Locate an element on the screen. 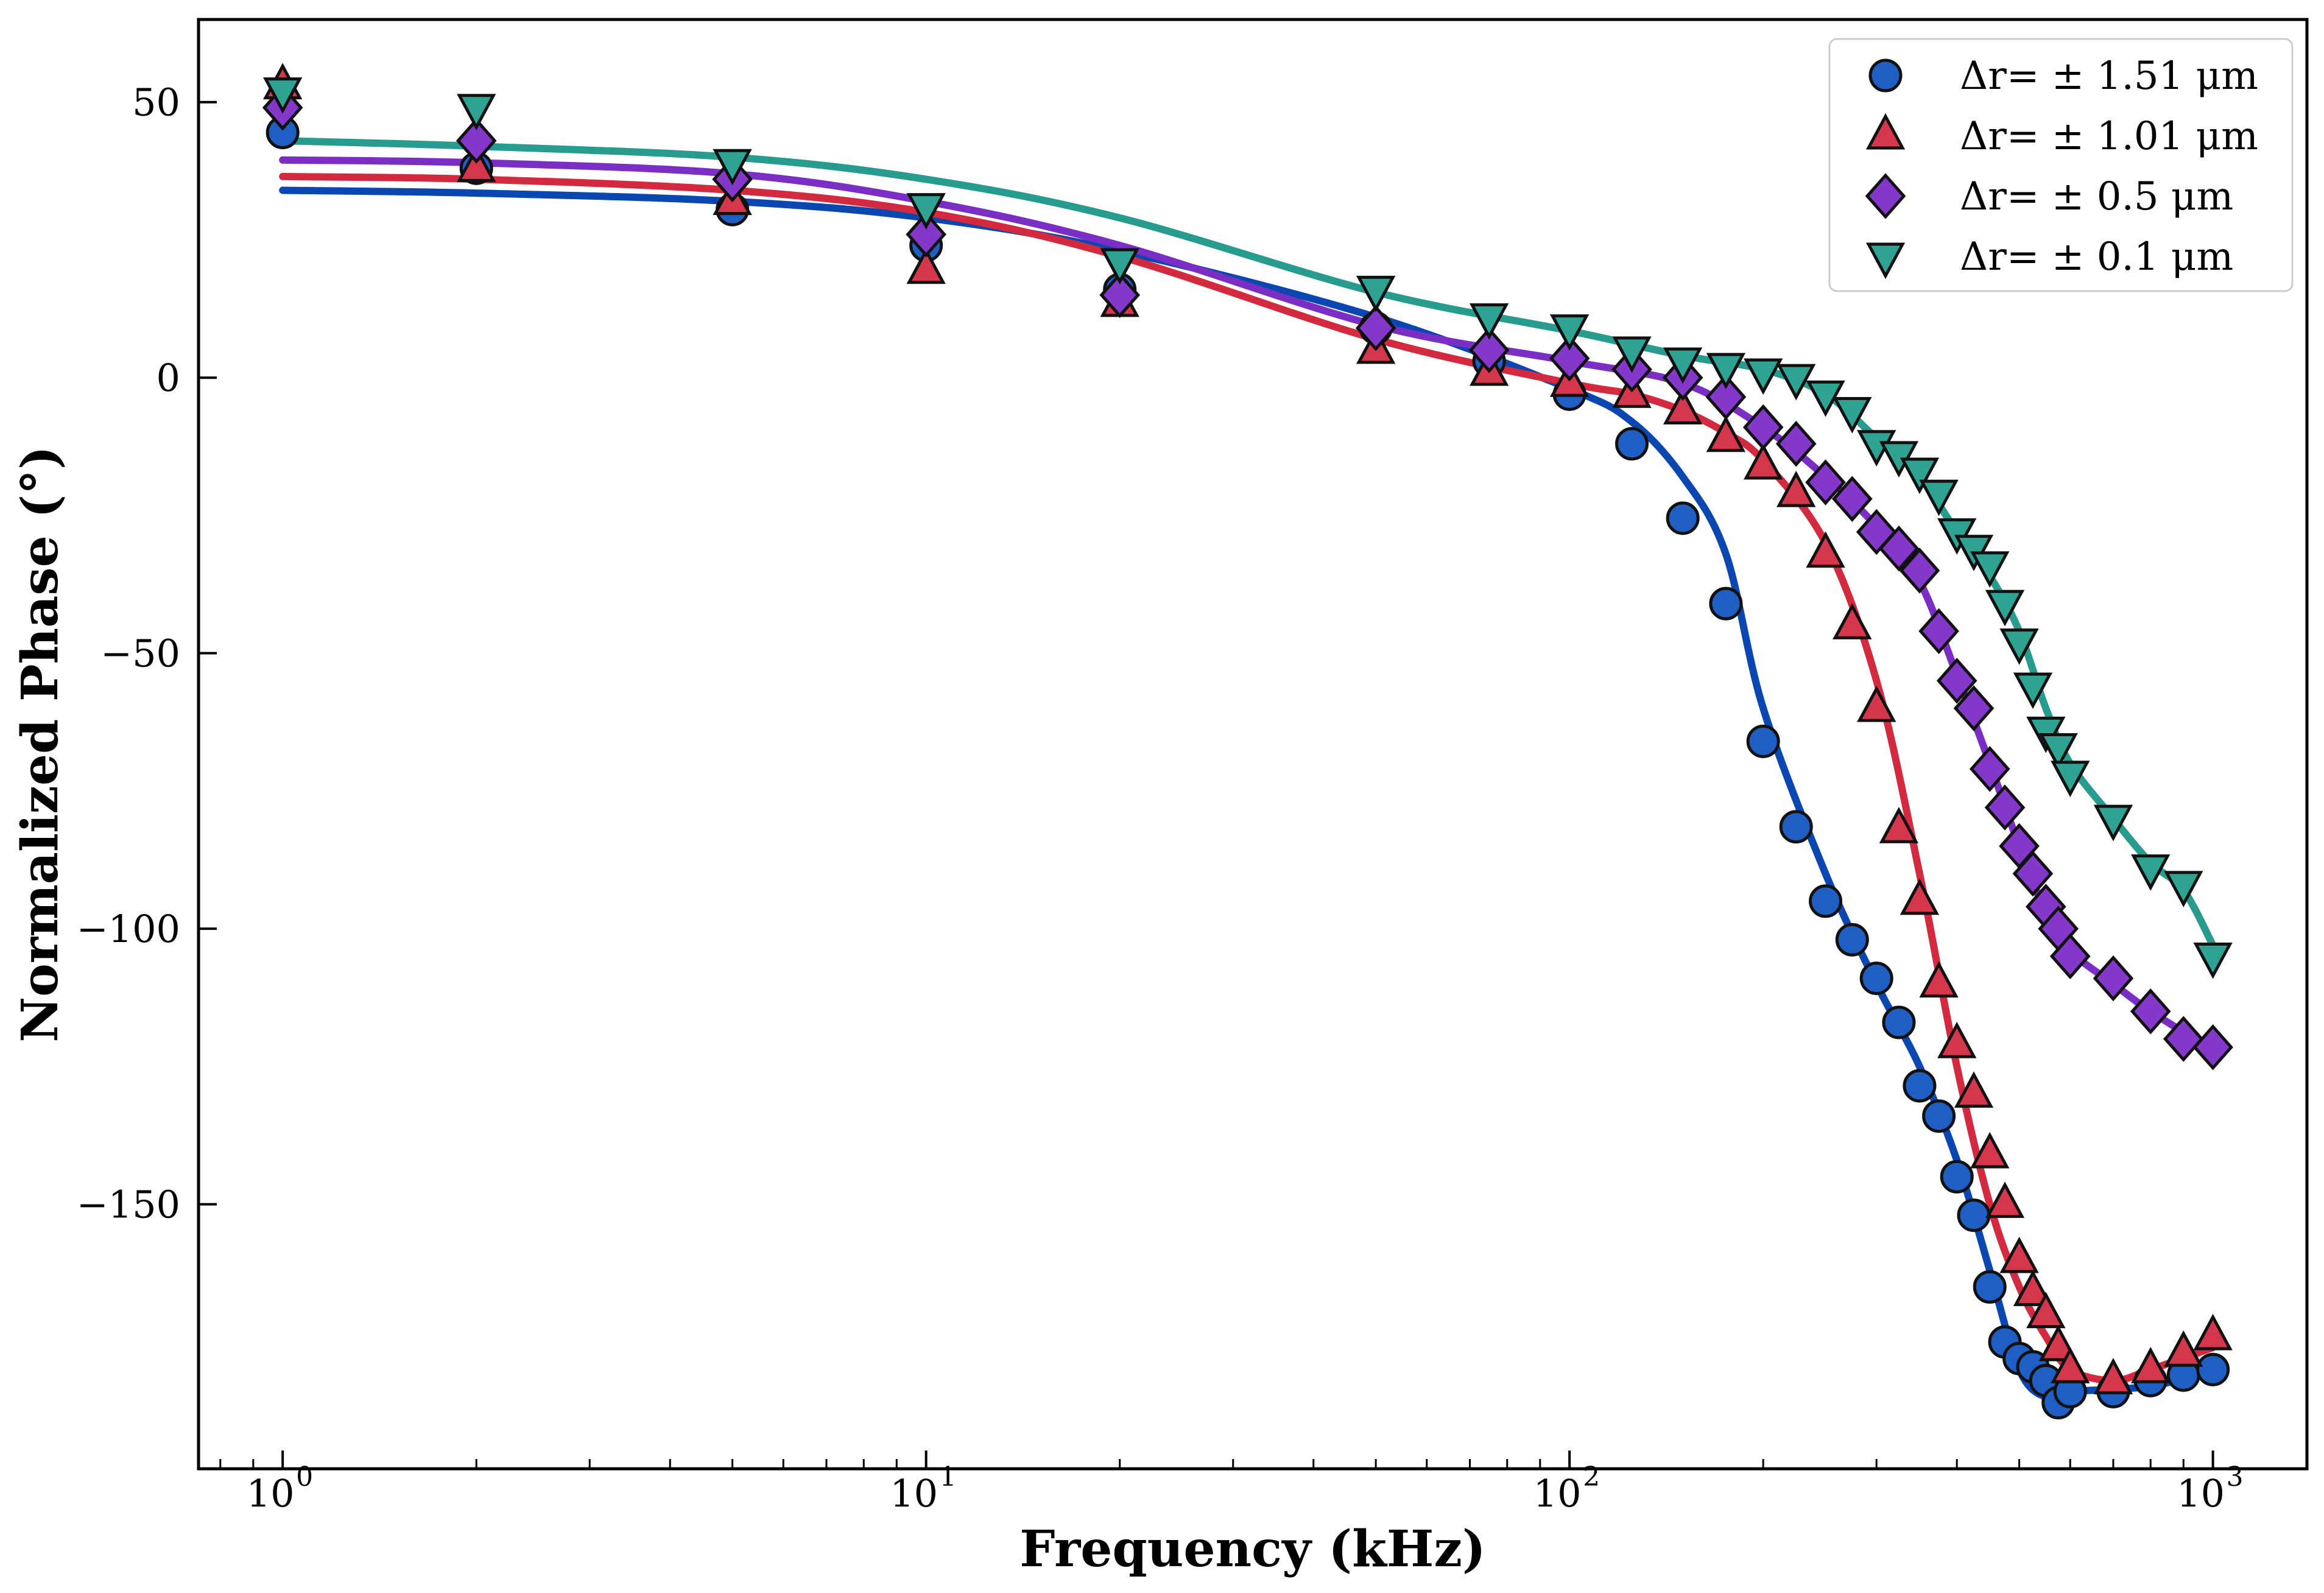  y-tick-label: −50 is located at coordinates (140, 653).